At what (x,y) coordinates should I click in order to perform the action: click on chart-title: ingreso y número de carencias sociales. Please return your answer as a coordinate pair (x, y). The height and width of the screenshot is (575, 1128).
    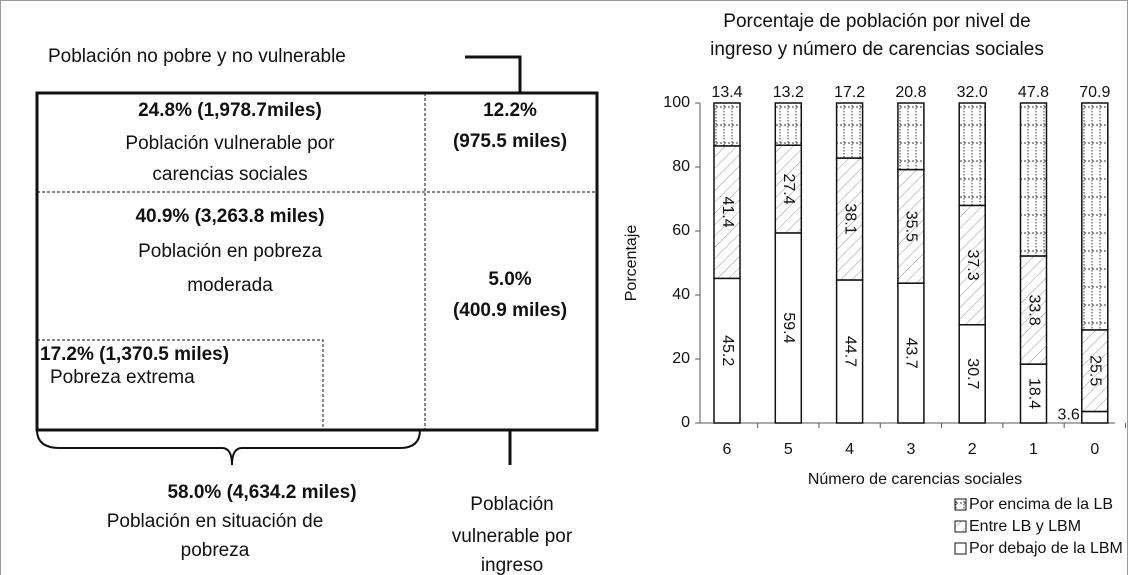
    Looking at the image, I should click on (877, 49).